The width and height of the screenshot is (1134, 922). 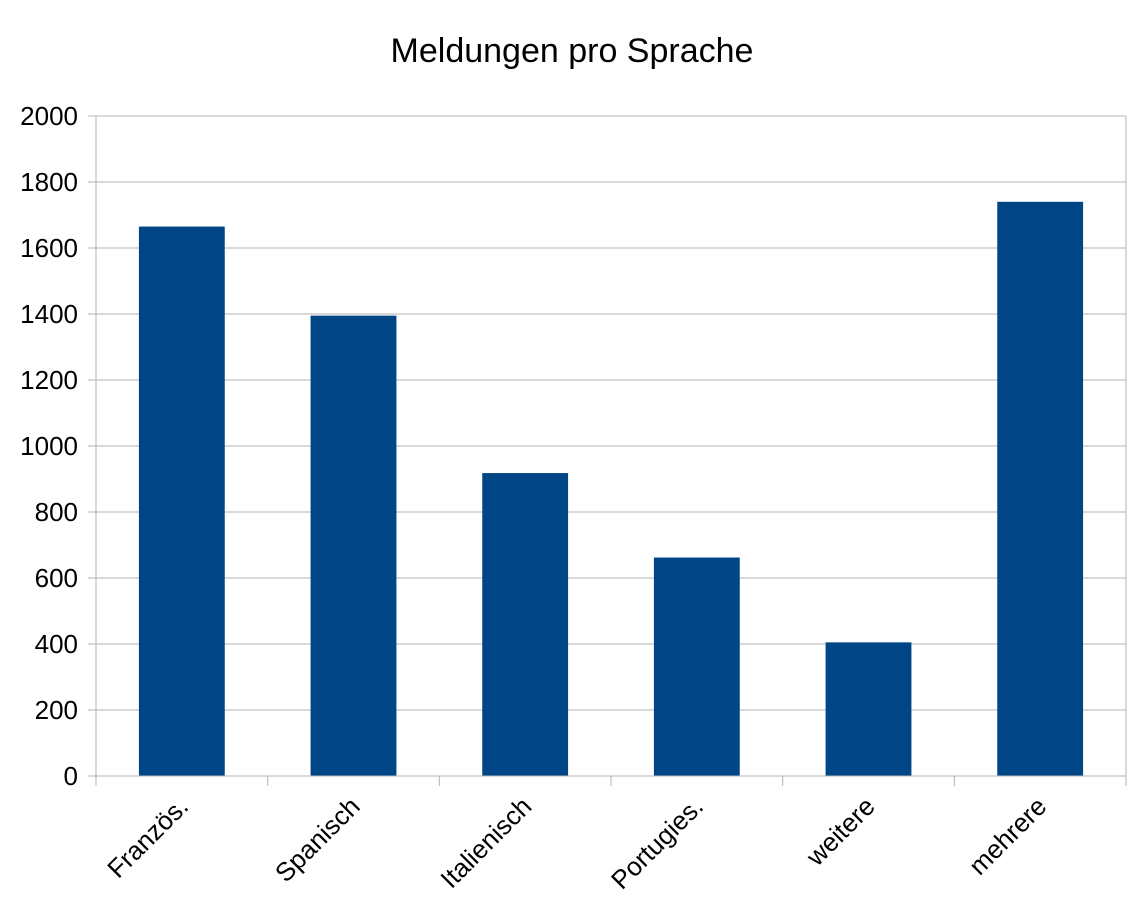 What do you see at coordinates (485, 842) in the screenshot?
I see `x-tick-label: Italienisch` at bounding box center [485, 842].